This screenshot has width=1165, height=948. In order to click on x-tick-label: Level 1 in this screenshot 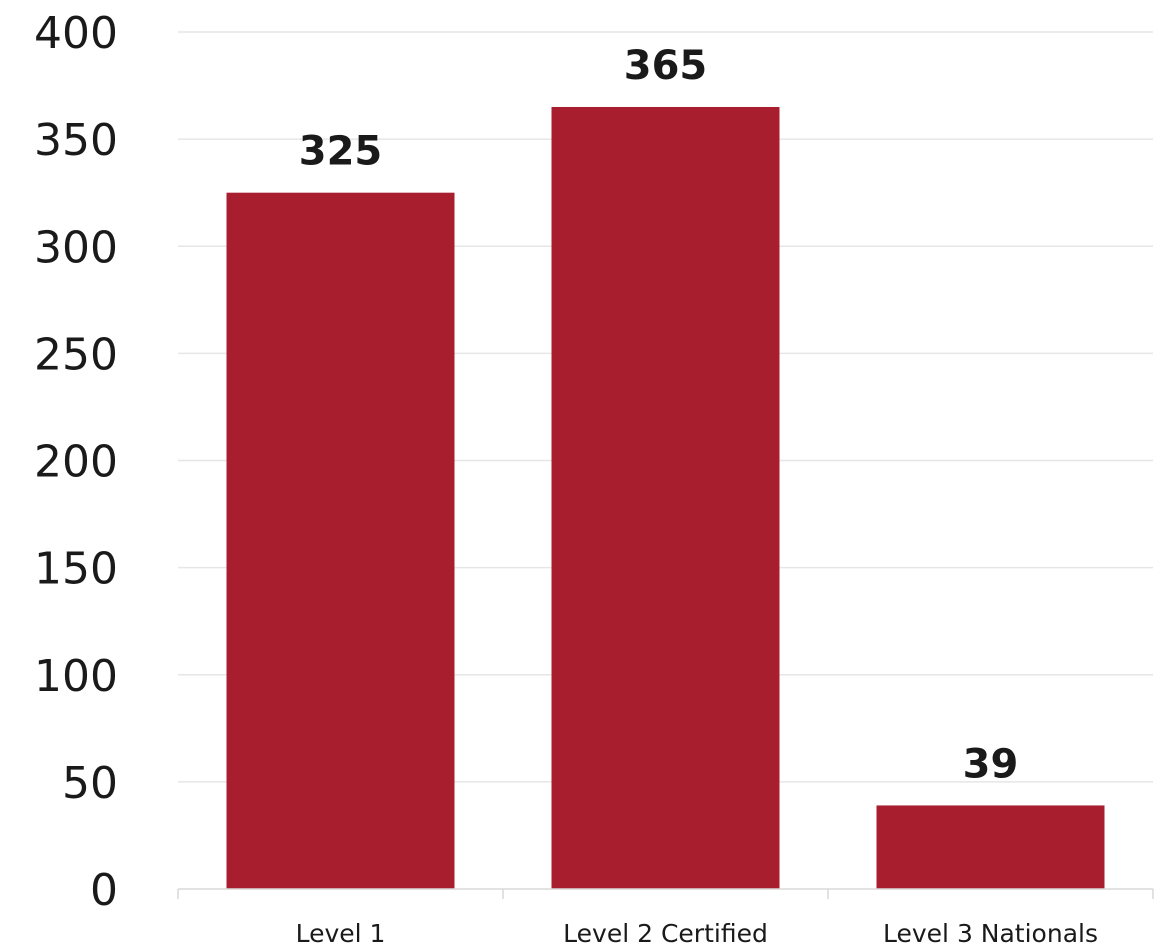, I will do `click(341, 933)`.